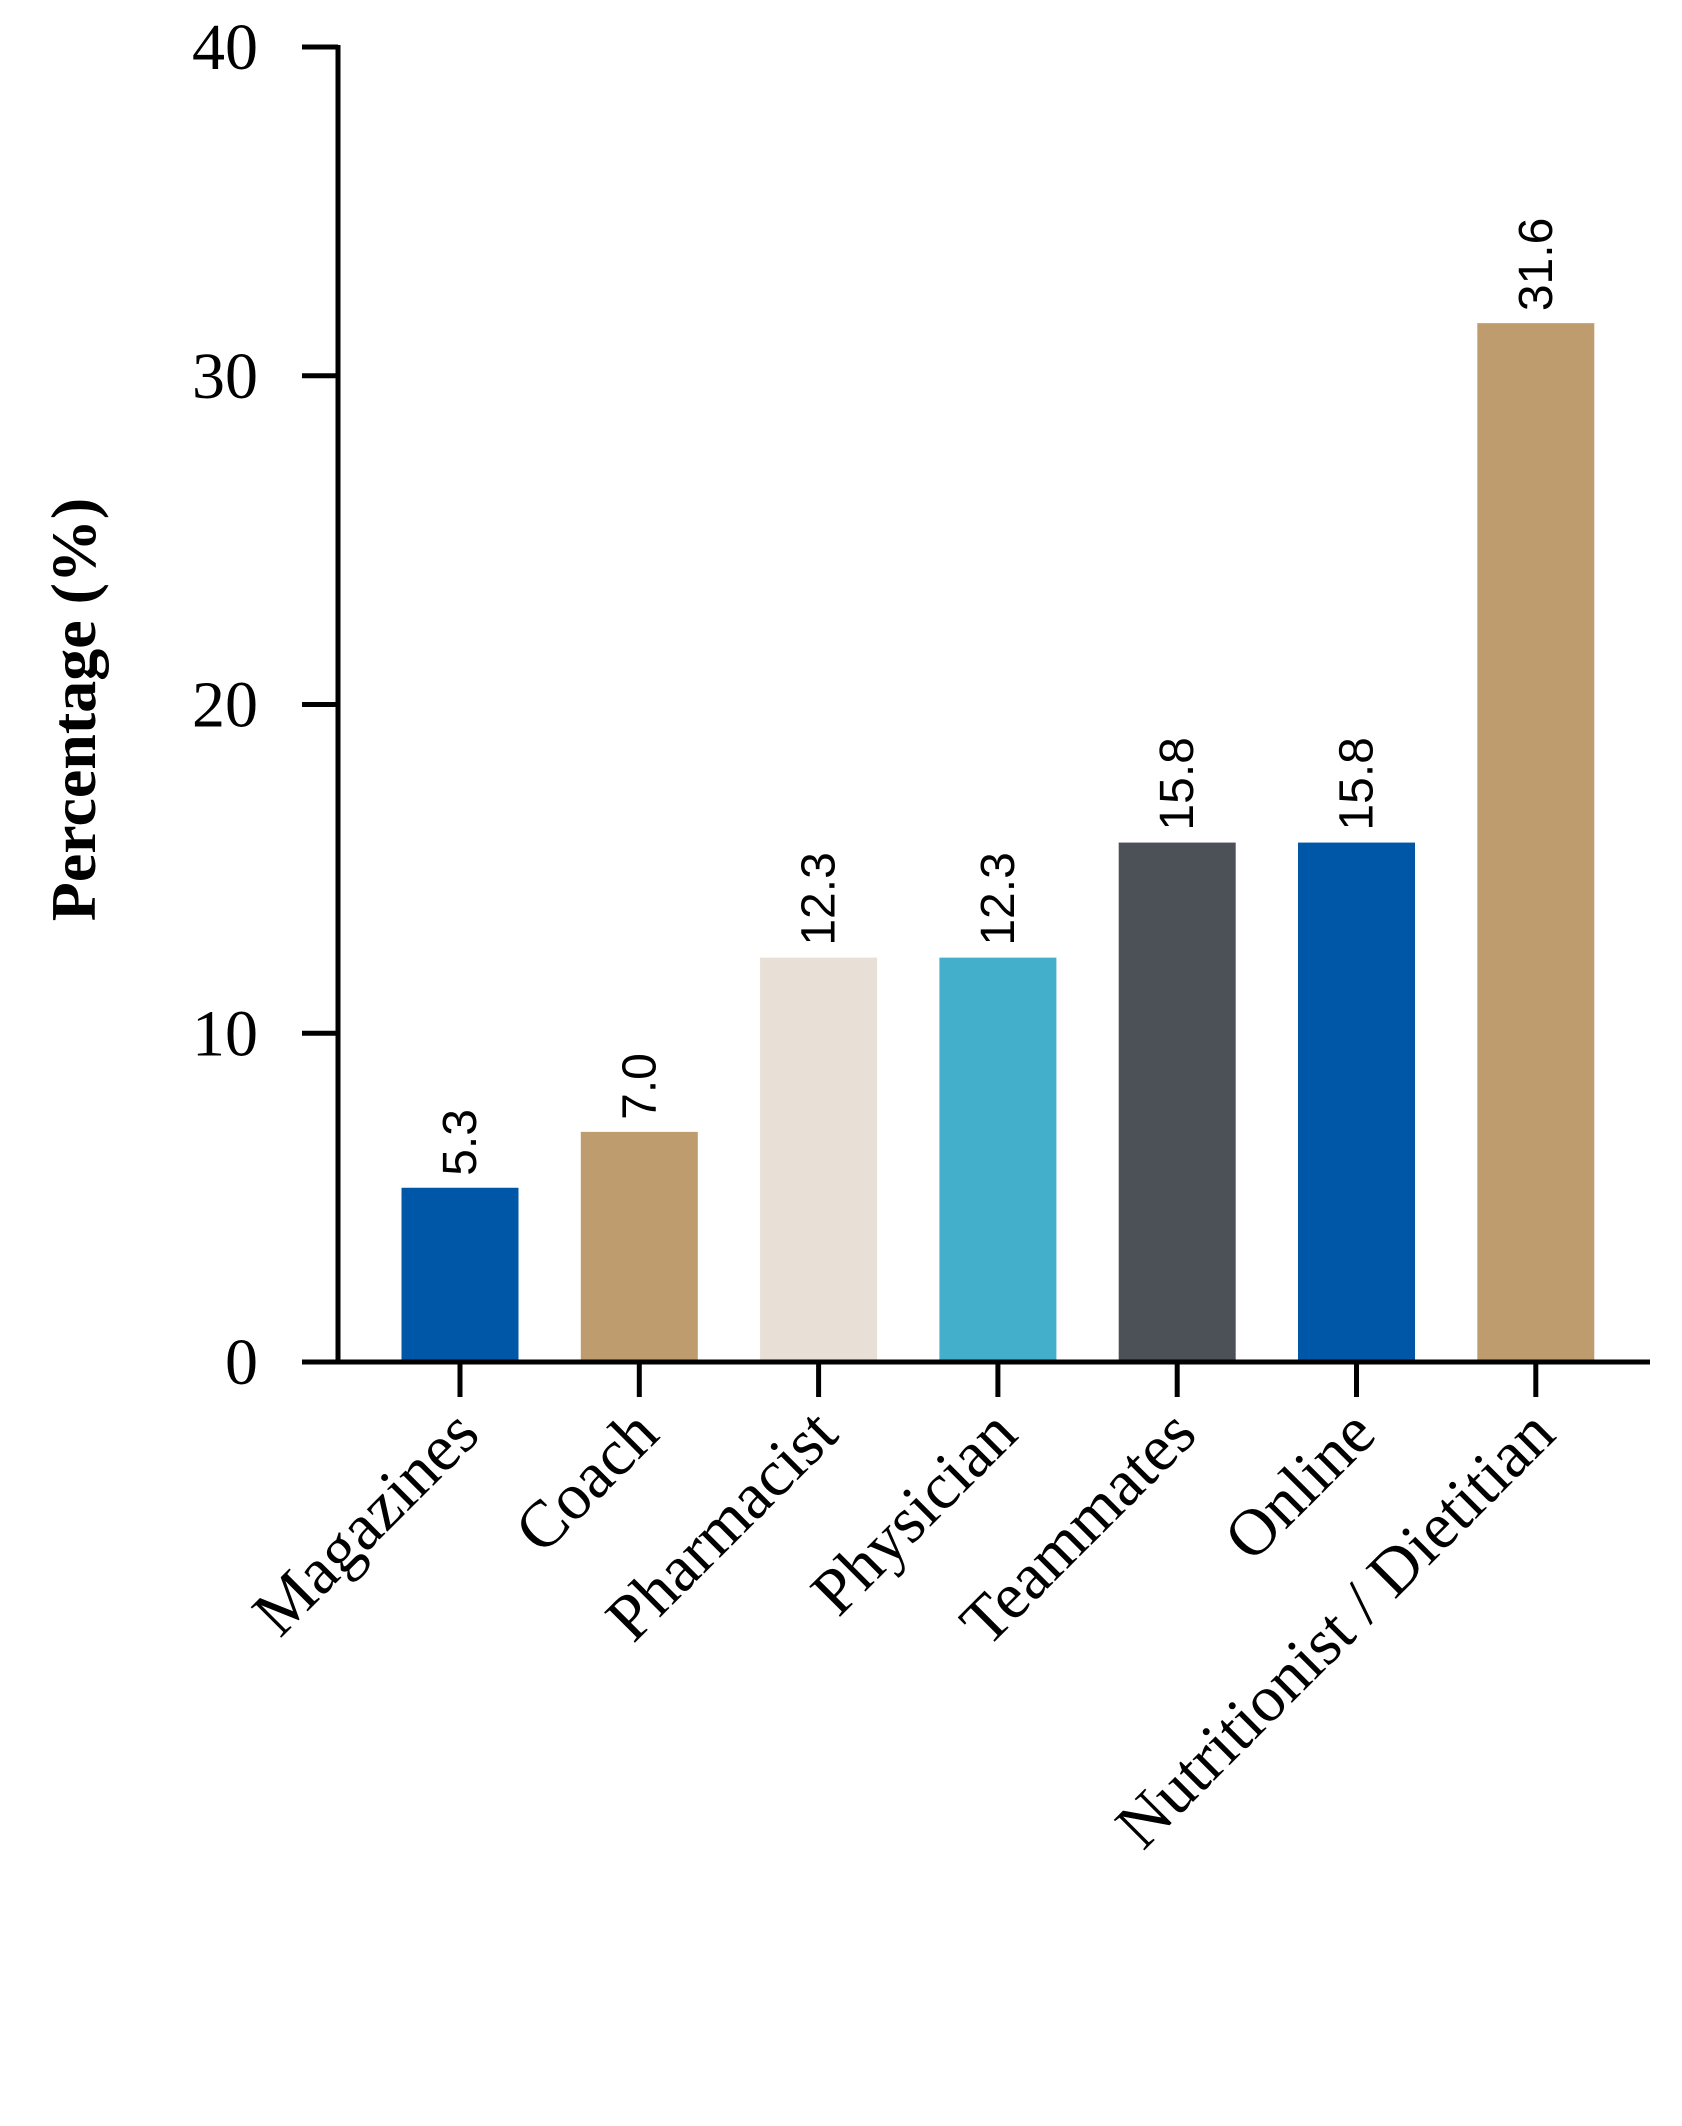 Image resolution: width=1682 pixels, height=2126 pixels. I want to click on y-axis-label: Percentage (%), so click(73, 710).